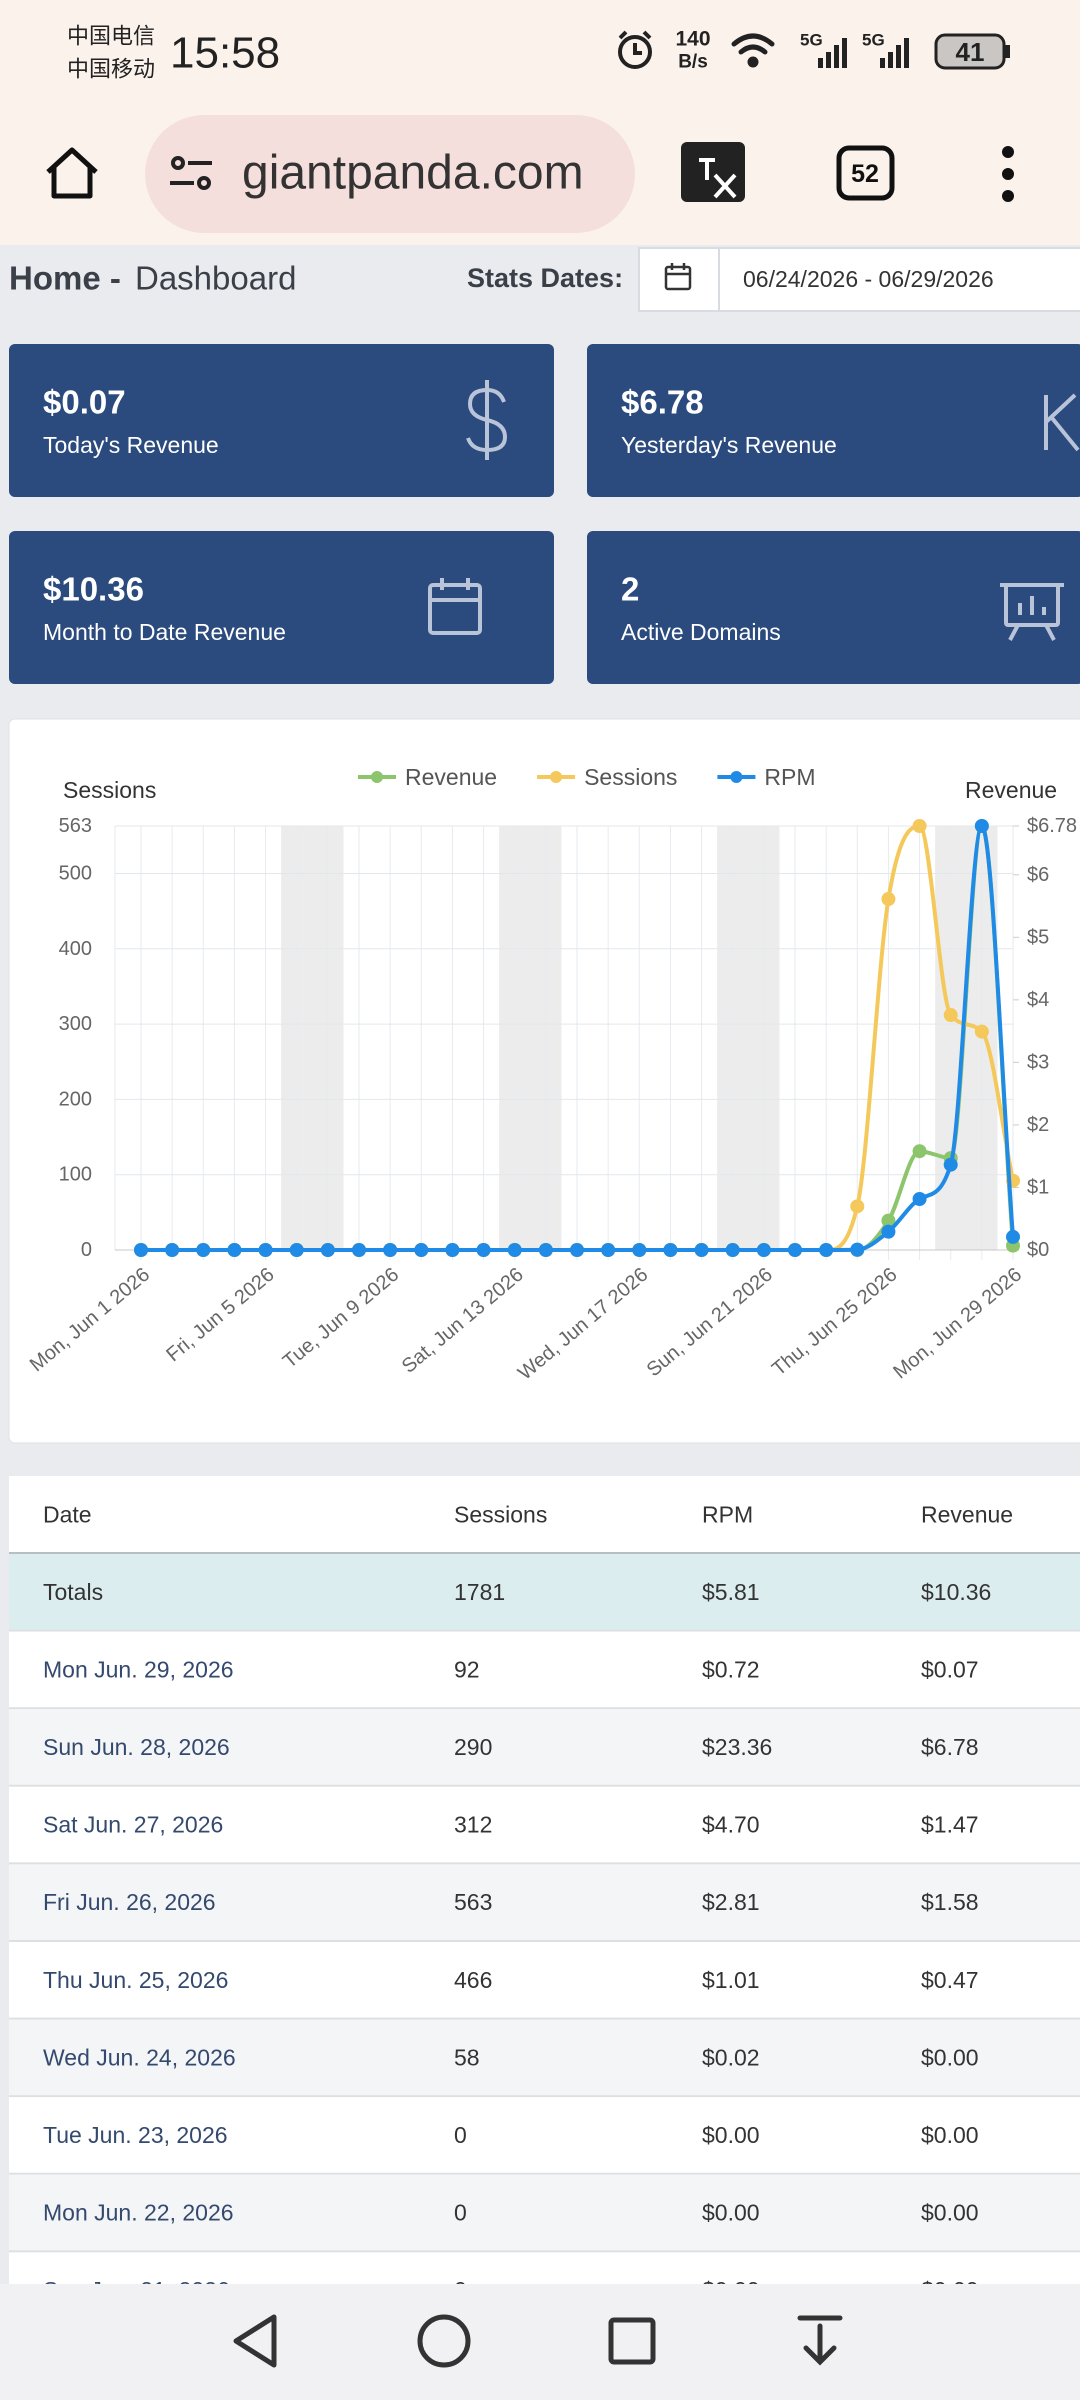 The height and width of the screenshot is (2400, 1080). Describe the element at coordinates (1038, 1187) in the screenshot. I see `y2-tick-label: $1` at that location.